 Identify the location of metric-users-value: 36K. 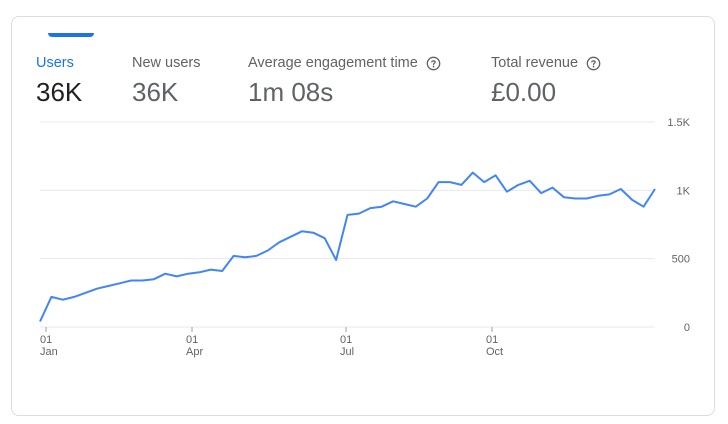
(59, 92).